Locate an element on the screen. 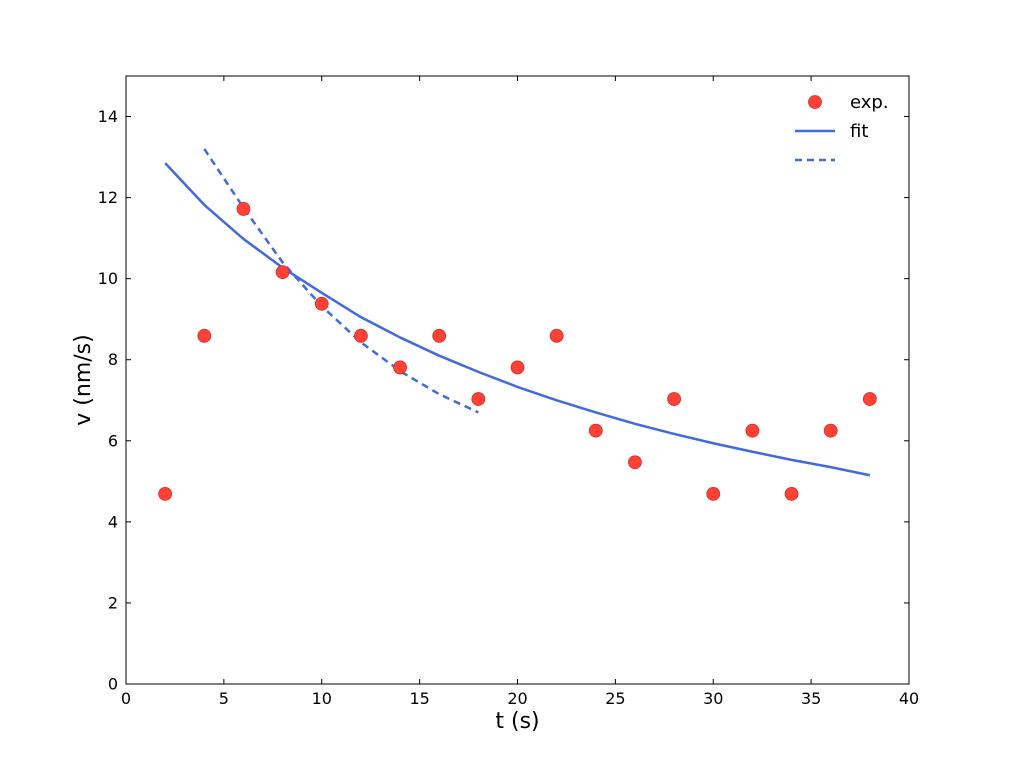 Image resolution: width=1010 pixels, height=764 pixels. y-tick-label: 10 is located at coordinates (108, 278).